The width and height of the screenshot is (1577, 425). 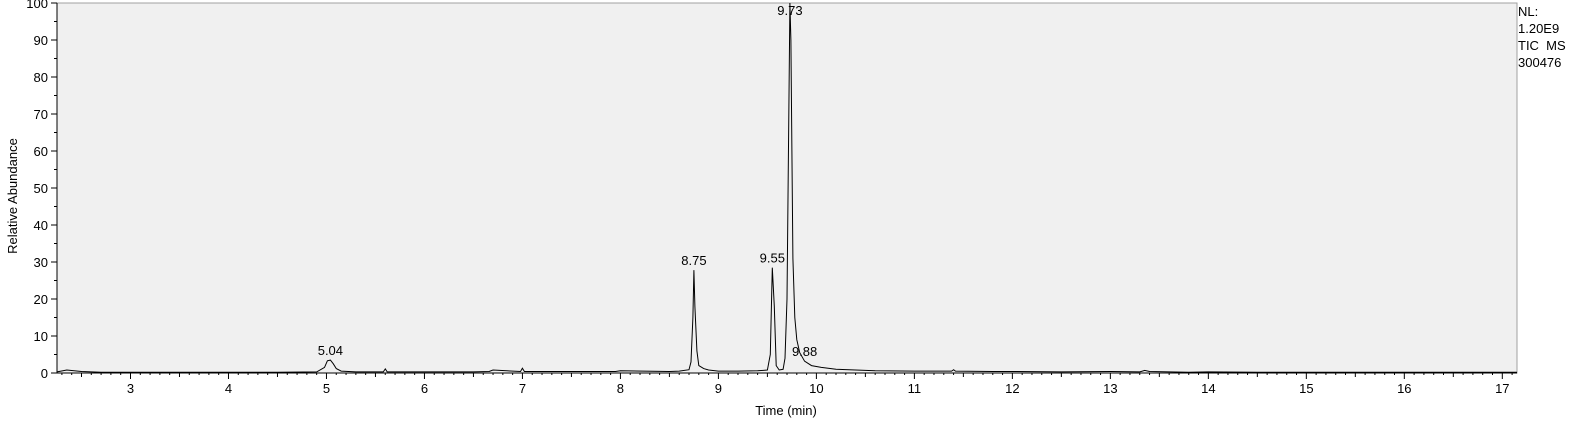 What do you see at coordinates (228, 388) in the screenshot?
I see `x-tick-label: 4` at bounding box center [228, 388].